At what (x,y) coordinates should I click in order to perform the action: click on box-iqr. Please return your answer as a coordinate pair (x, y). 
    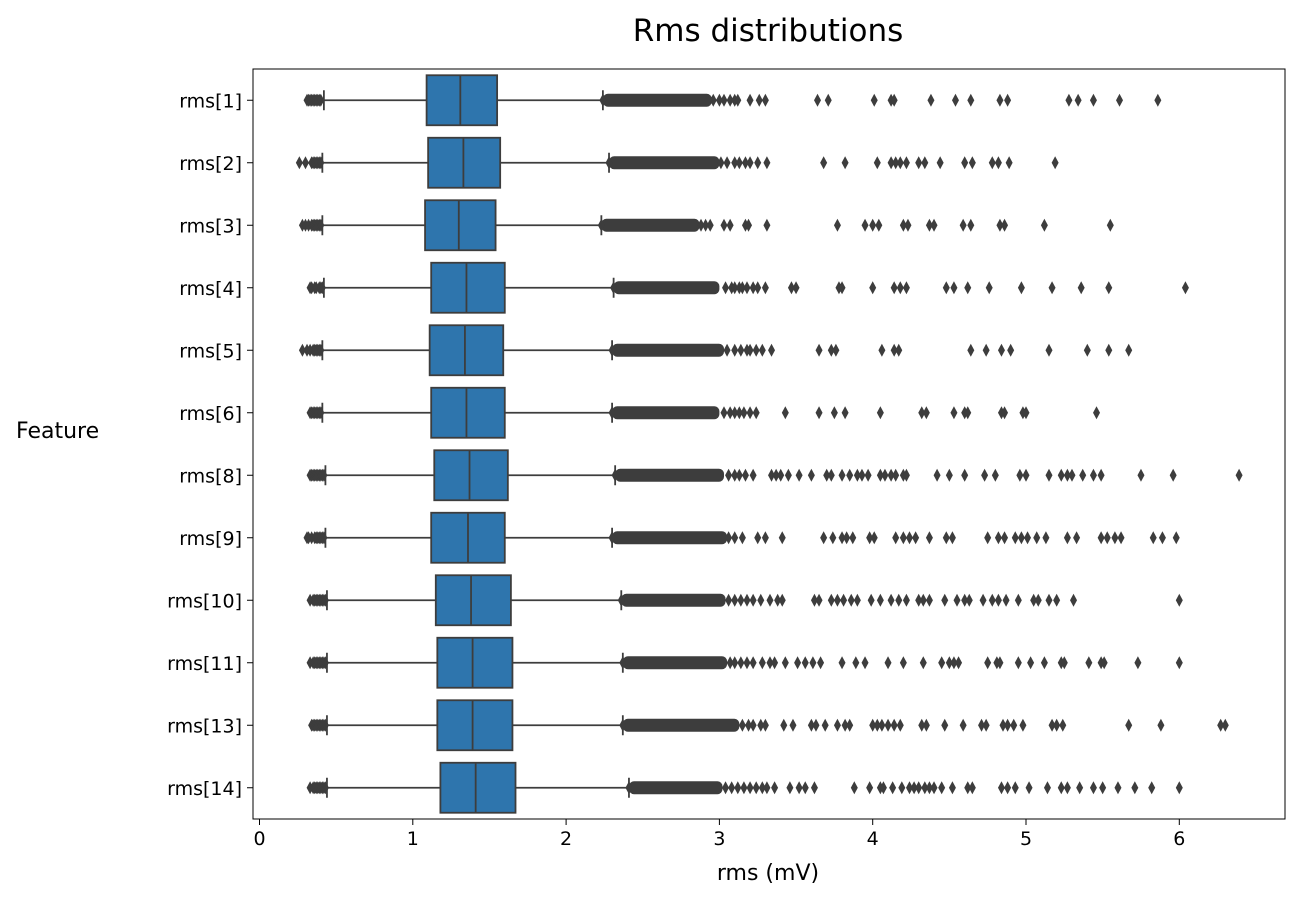
    Looking at the image, I should click on (466, 350).